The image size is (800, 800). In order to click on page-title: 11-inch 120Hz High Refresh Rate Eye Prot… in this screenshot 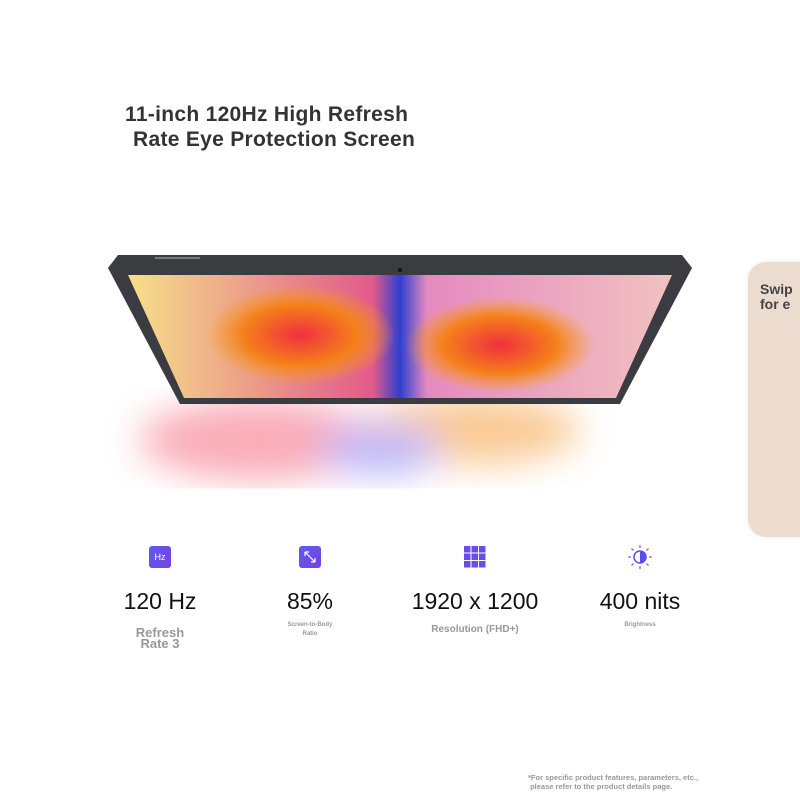, I will do `click(270, 127)`.